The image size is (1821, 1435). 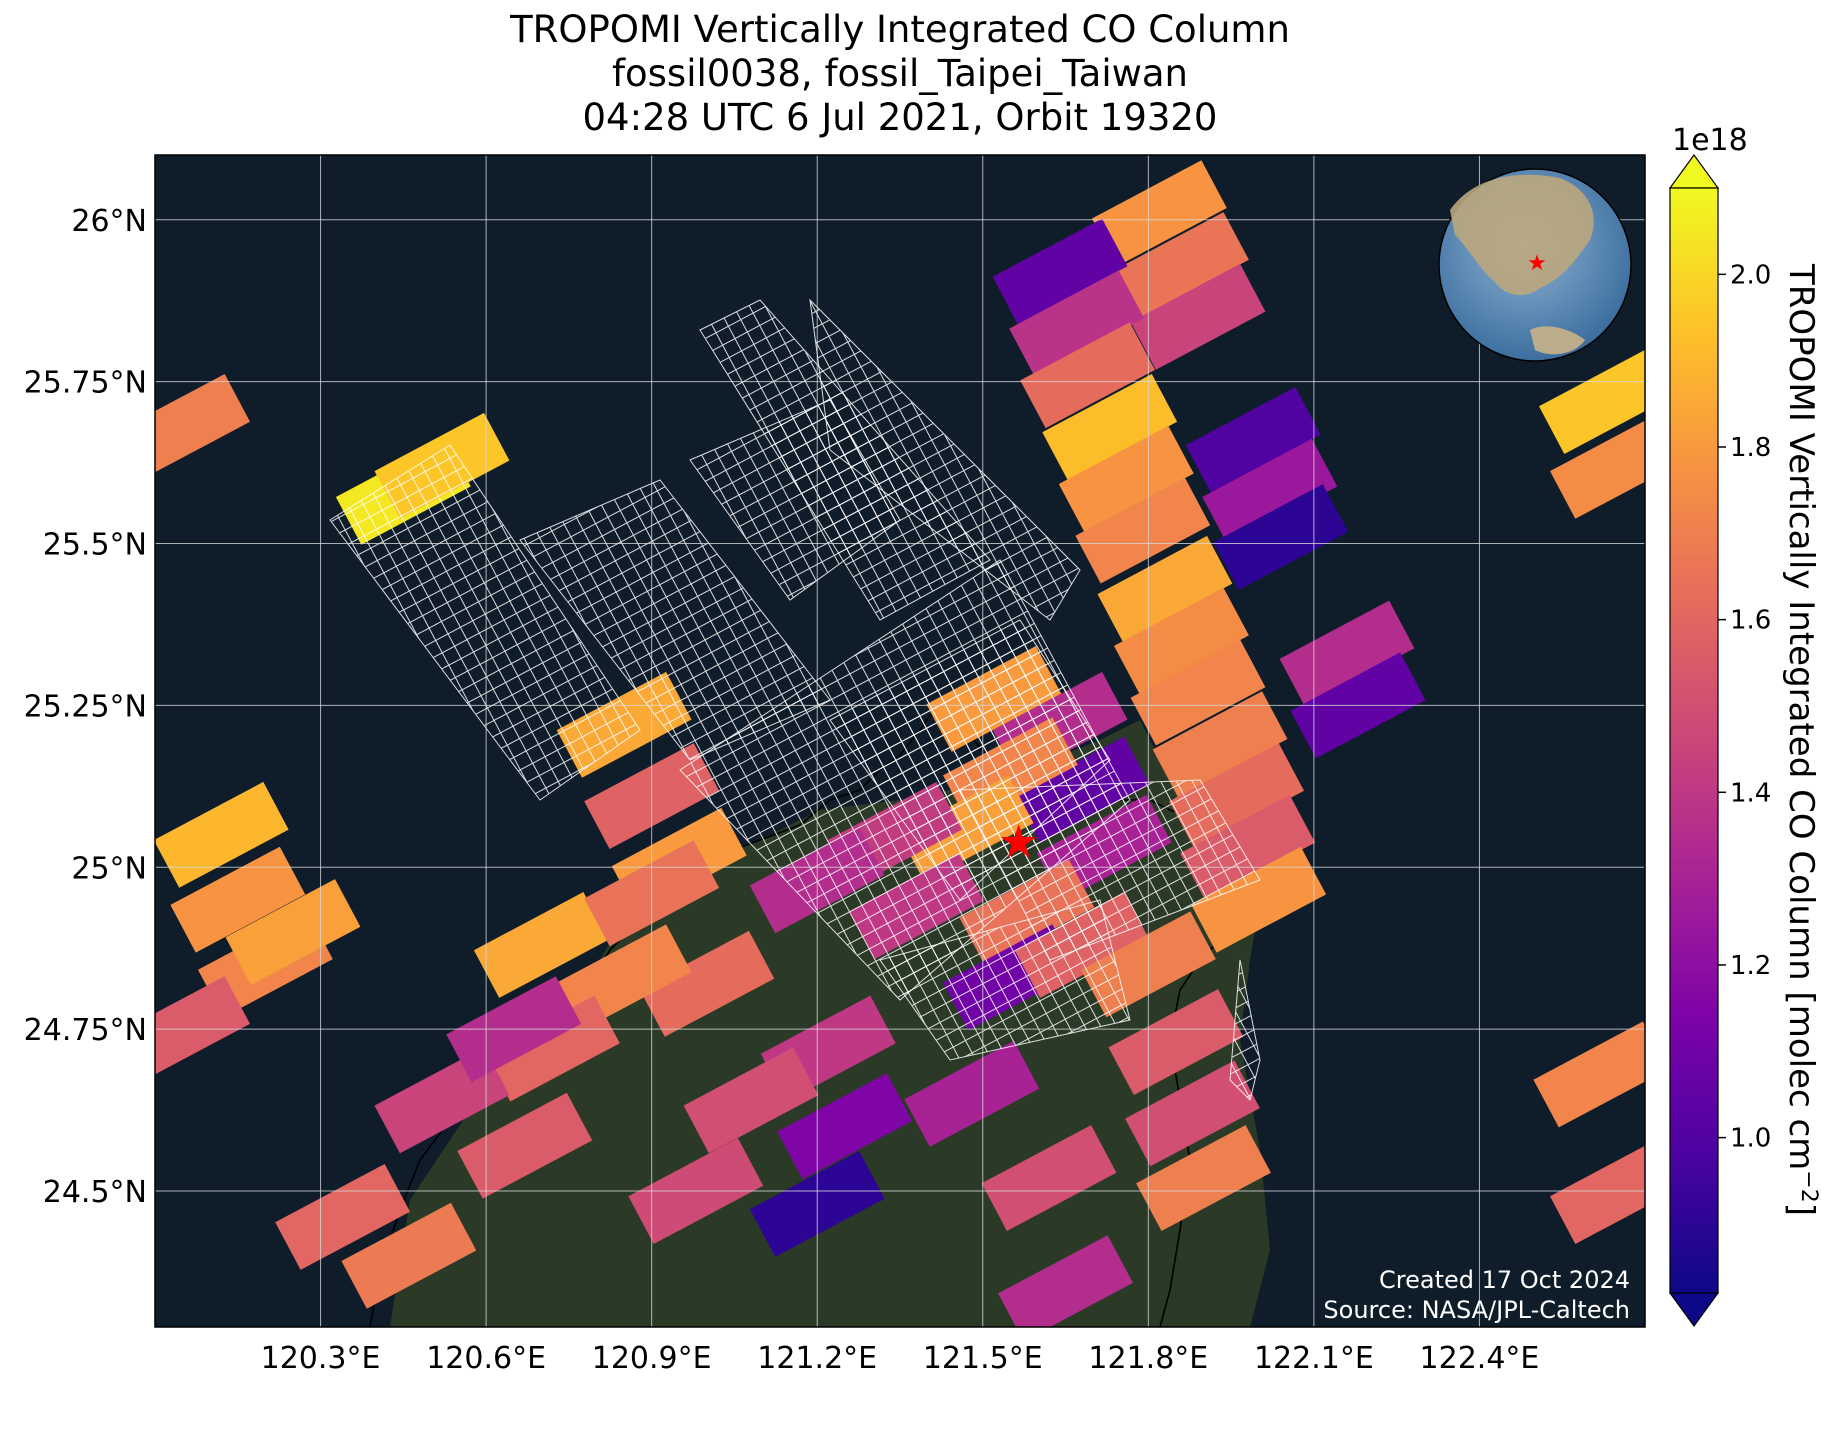 I want to click on lat-tick-label: 24.5°N, so click(x=95, y=1192).